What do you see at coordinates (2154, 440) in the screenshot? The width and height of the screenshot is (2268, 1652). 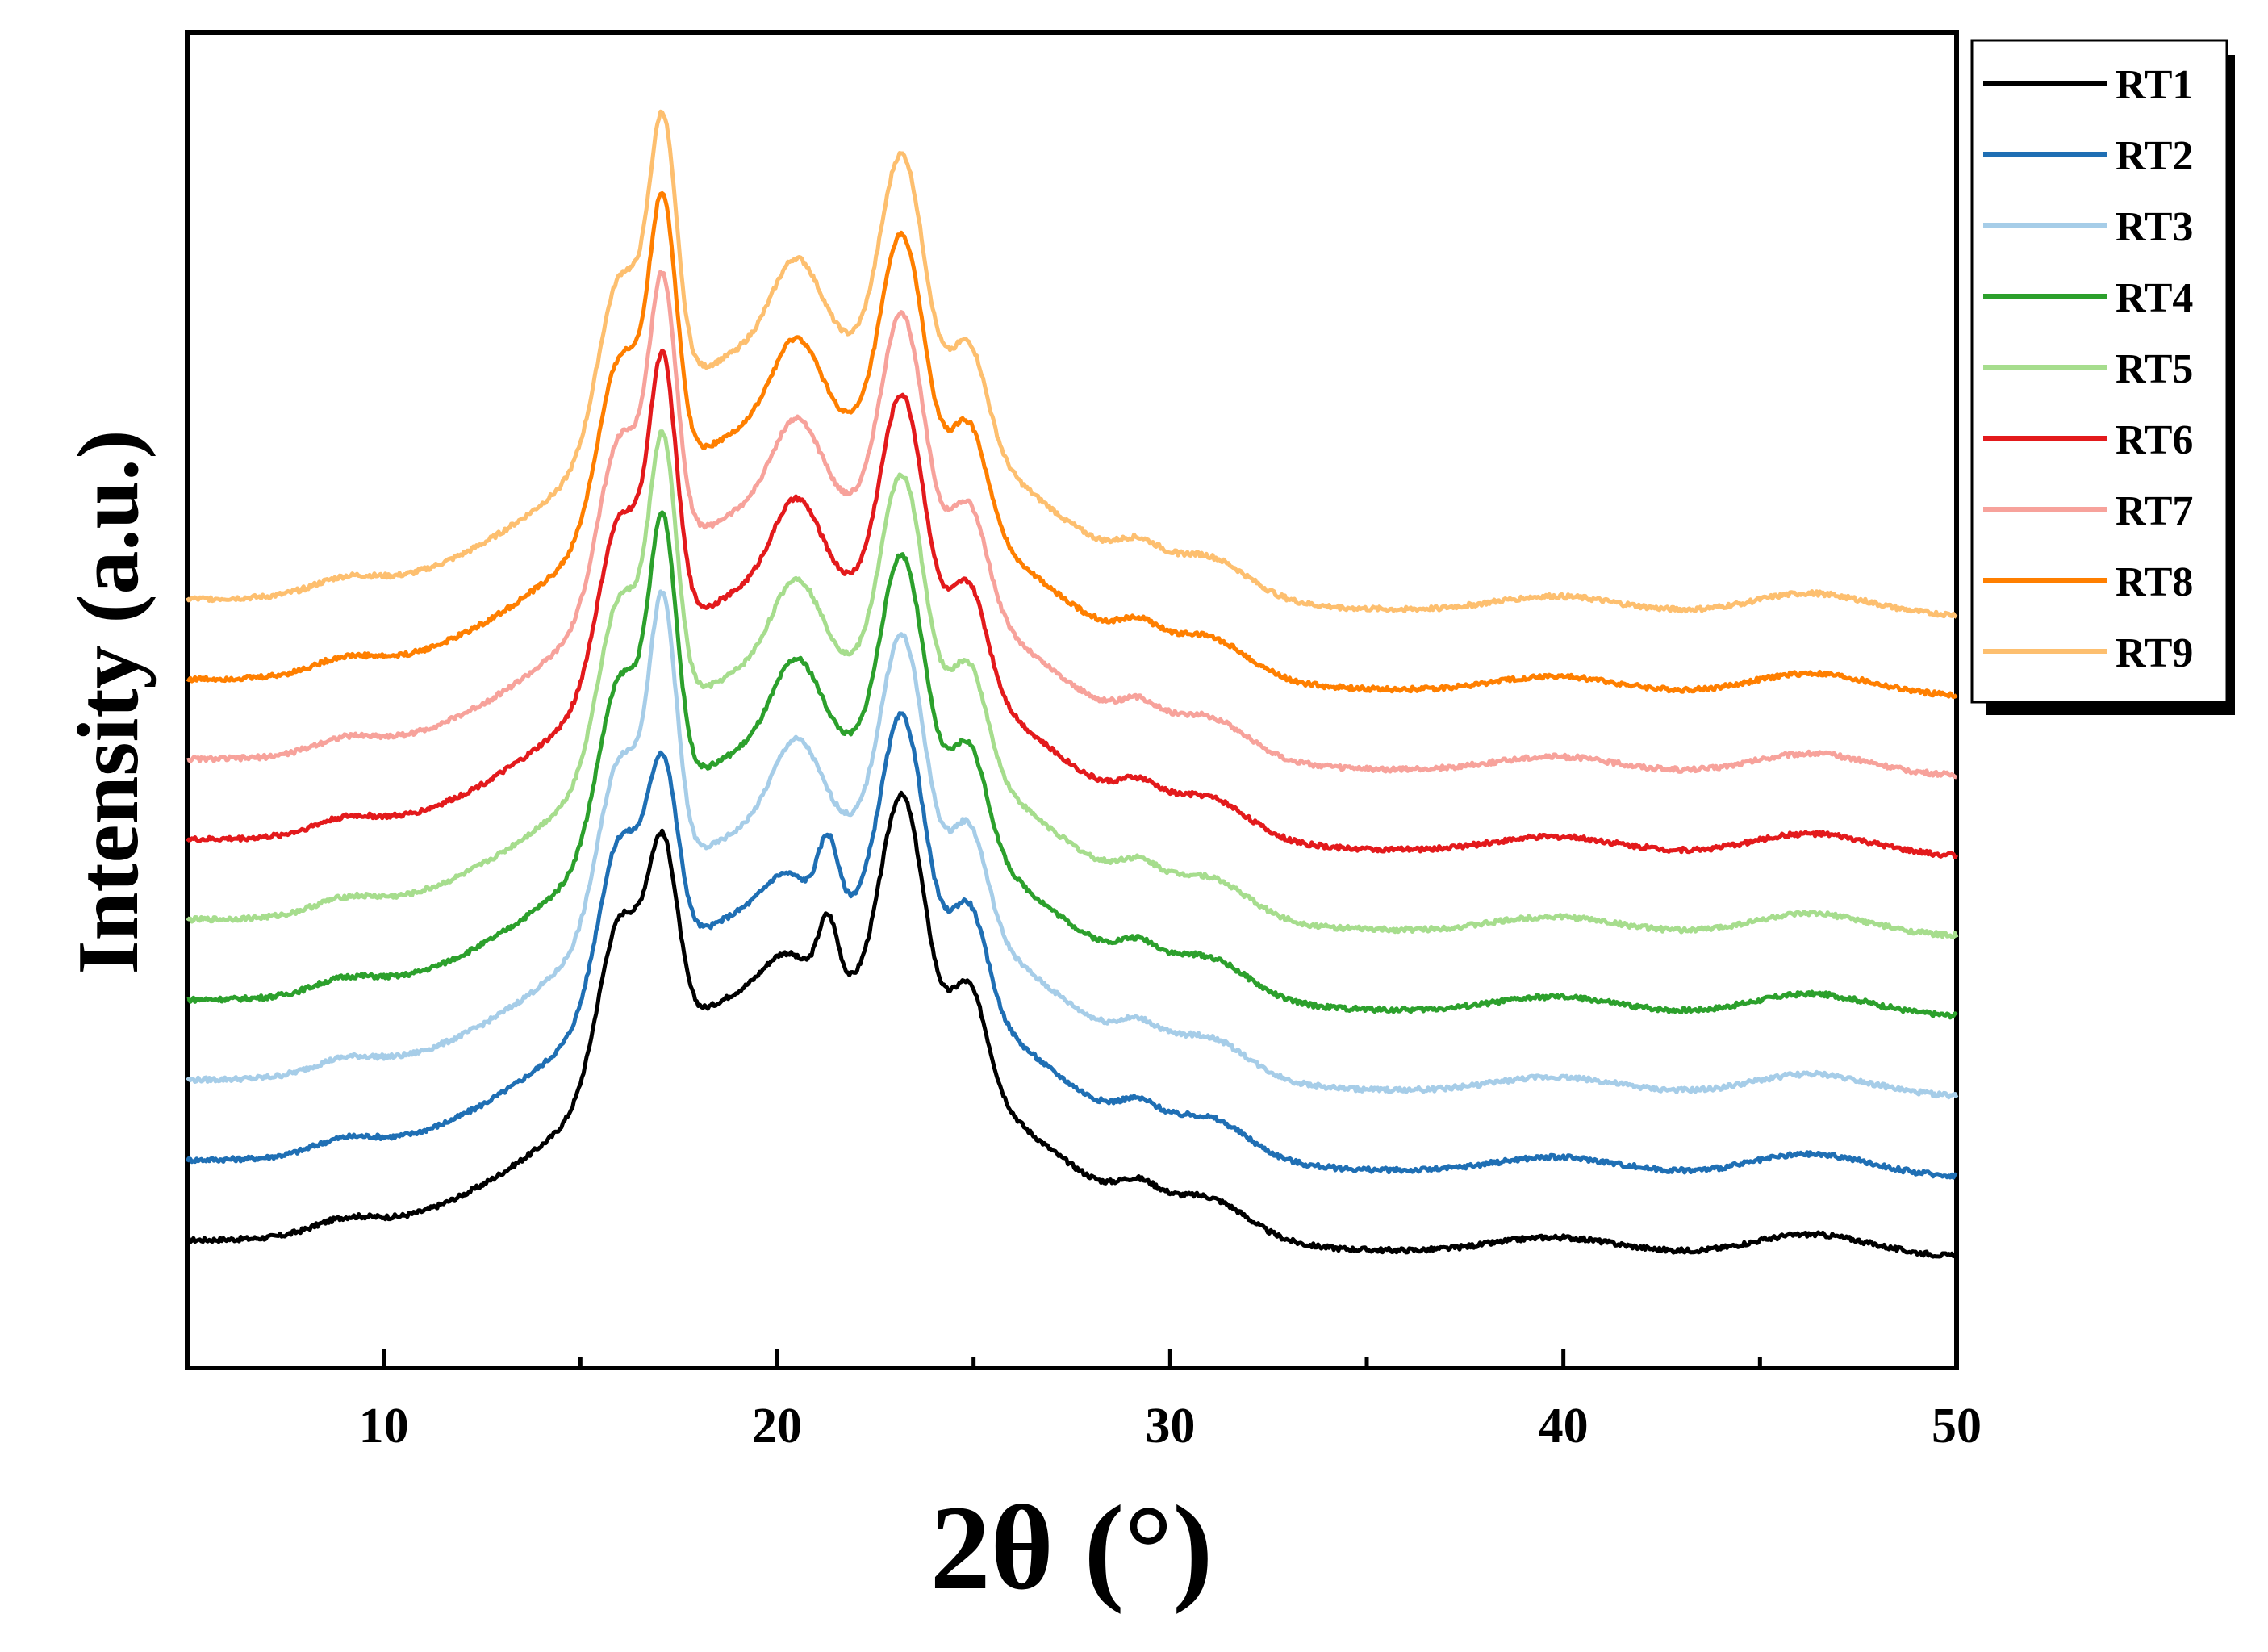 I see `legend-label-rt6: RT6` at bounding box center [2154, 440].